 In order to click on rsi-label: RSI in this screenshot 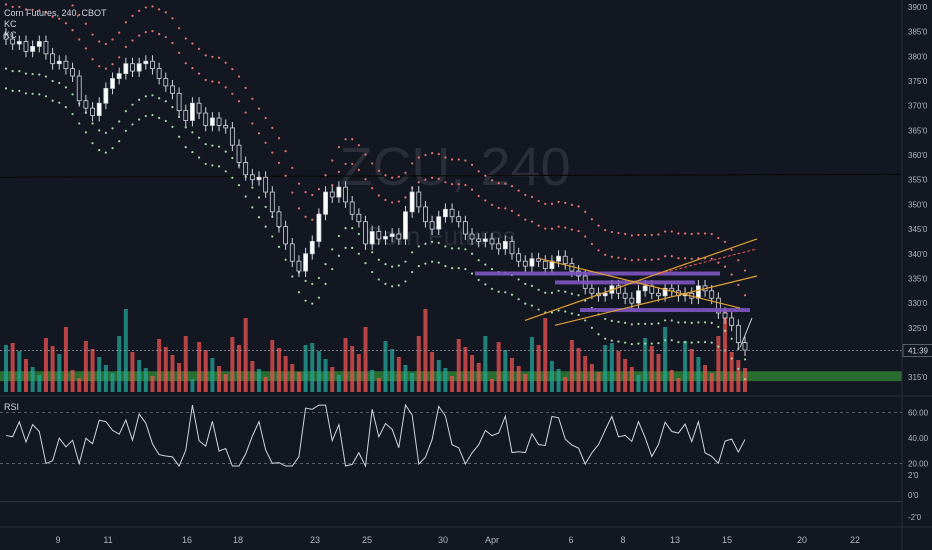, I will do `click(12, 407)`.